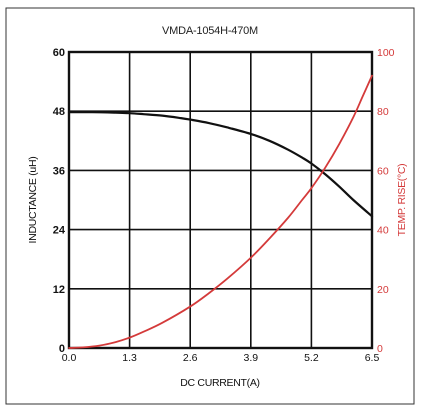 This screenshot has height=412, width=421. I want to click on x-tick-label: 2.6, so click(190, 358).